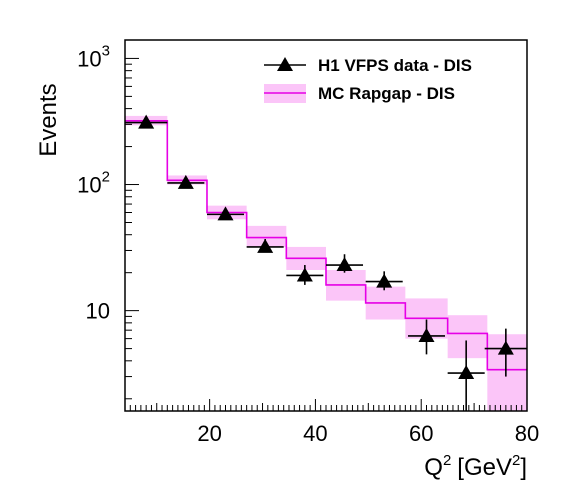 The width and height of the screenshot is (567, 491). I want to click on x-axis-title: Q2 [GeV2], so click(475, 466).